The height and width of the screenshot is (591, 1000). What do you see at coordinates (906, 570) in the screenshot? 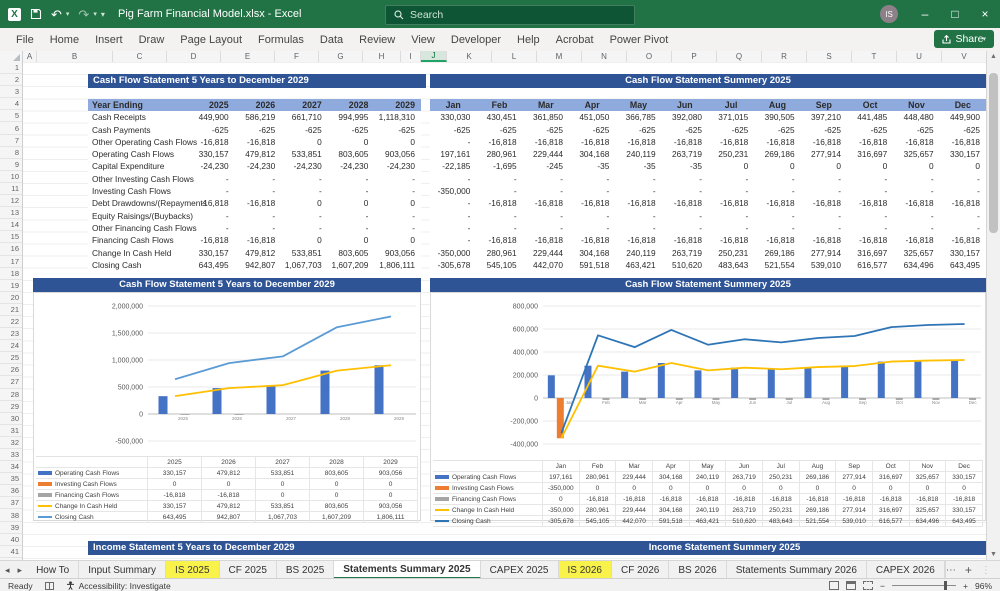
I see `sheet-tab-capex-2026: CAPEX 2026` at bounding box center [906, 570].